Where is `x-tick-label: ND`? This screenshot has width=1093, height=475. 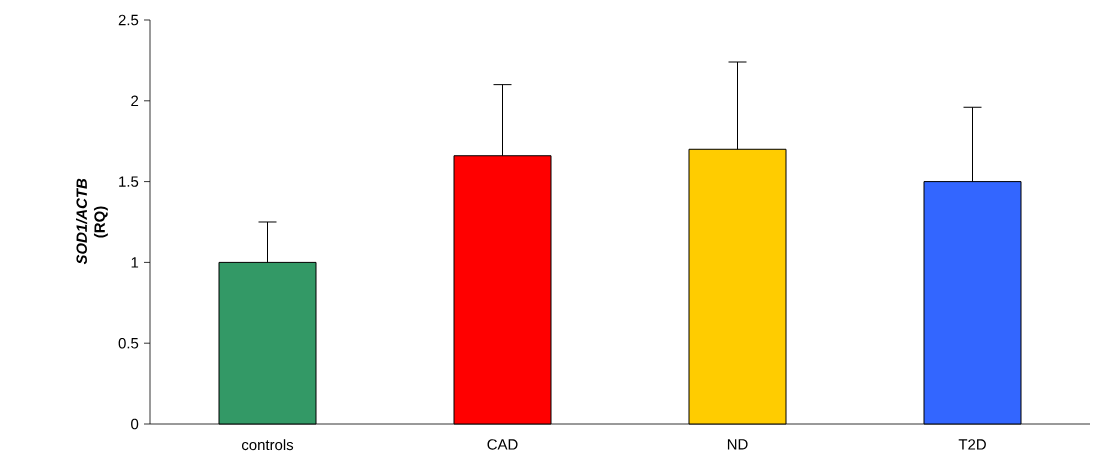
x-tick-label: ND is located at coordinates (737, 444).